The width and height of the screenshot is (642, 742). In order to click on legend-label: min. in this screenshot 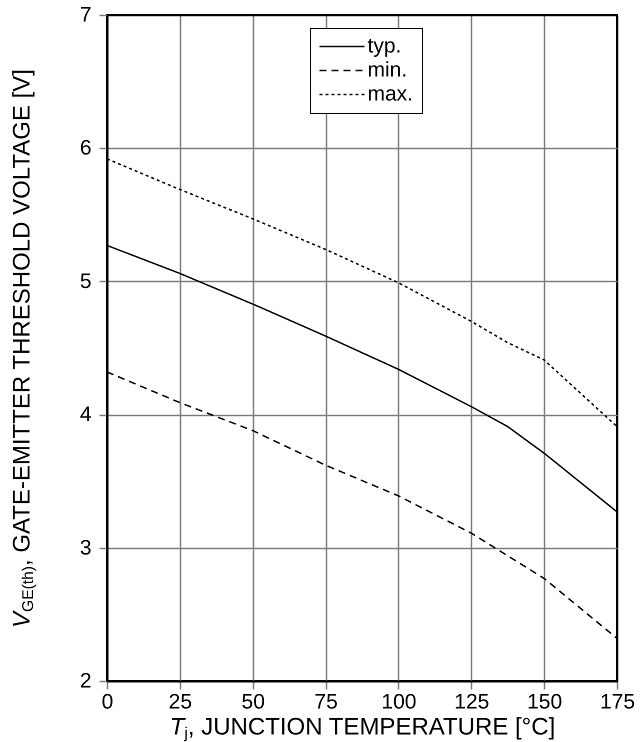, I will do `click(388, 70)`.